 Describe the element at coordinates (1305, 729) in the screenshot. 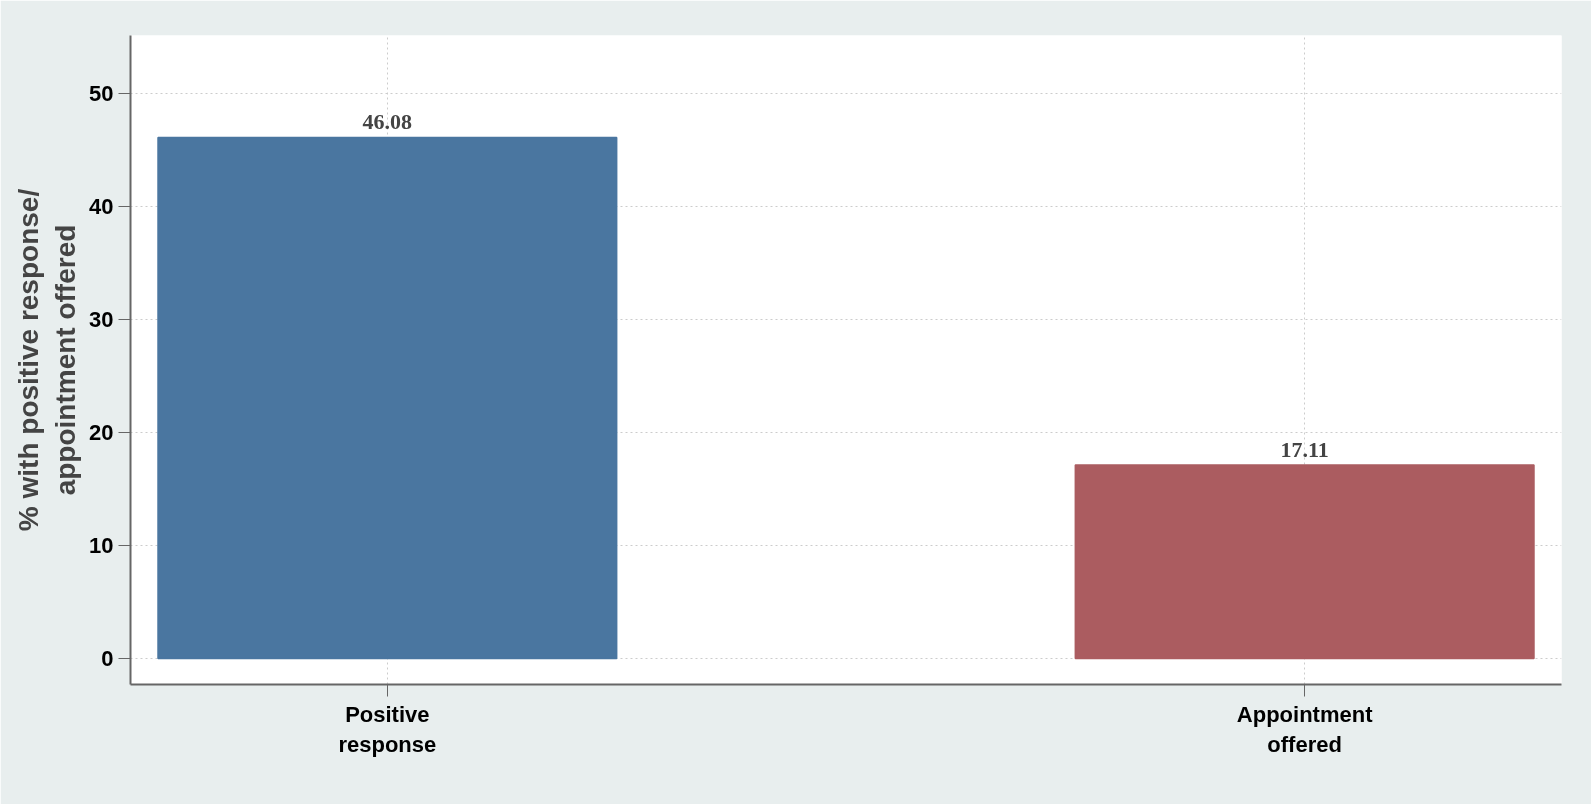

I see `x-tick-label: Appointment offered` at that location.